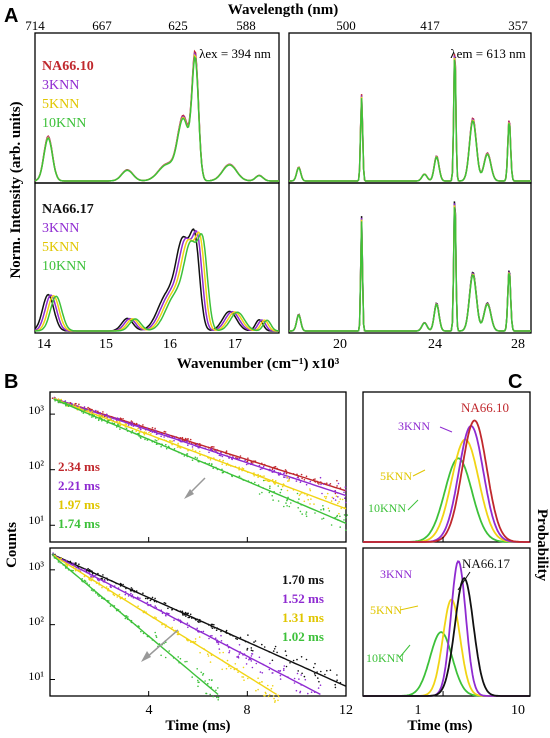  I want to click on spectrum-line-3knn, so click(410, 118).